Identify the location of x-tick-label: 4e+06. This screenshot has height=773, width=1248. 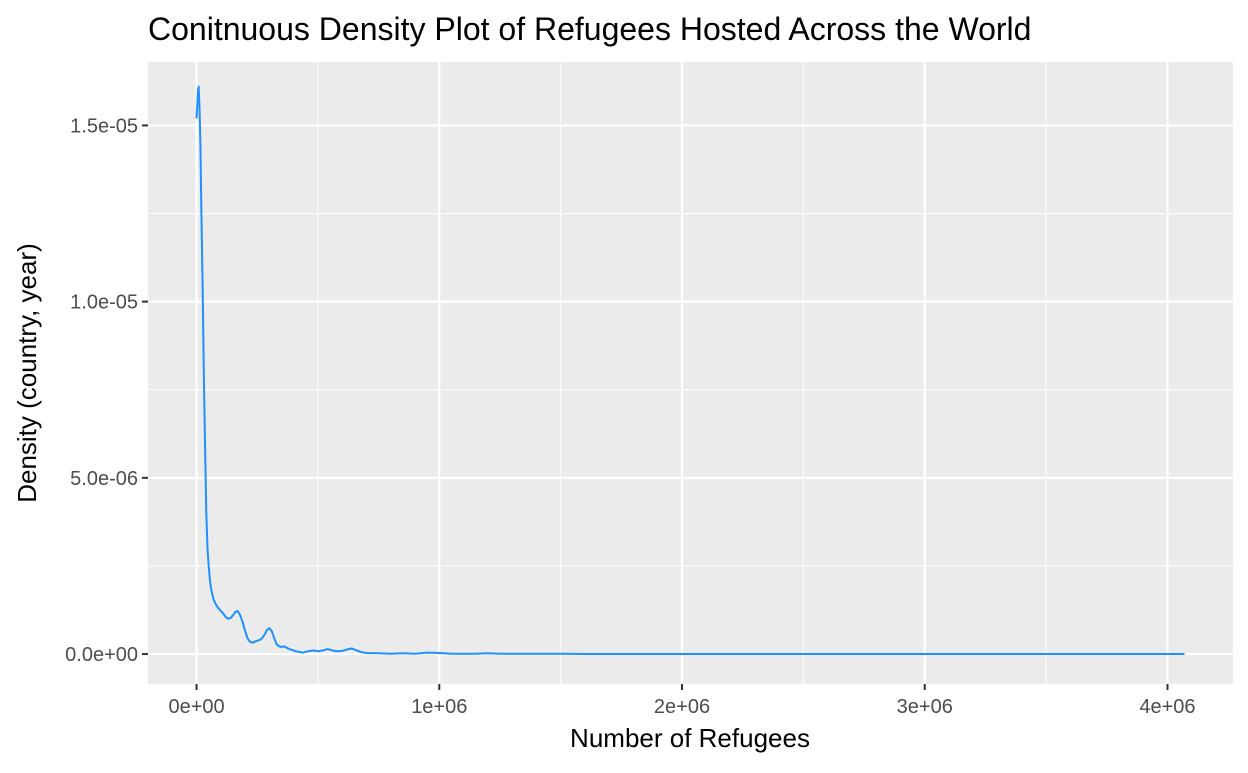
(1167, 707).